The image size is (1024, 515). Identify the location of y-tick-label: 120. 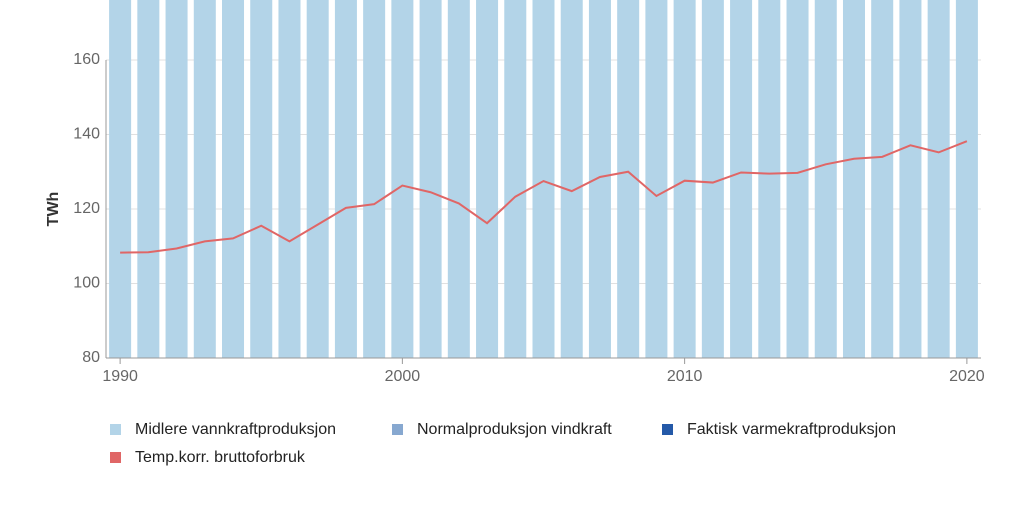
(86, 208).